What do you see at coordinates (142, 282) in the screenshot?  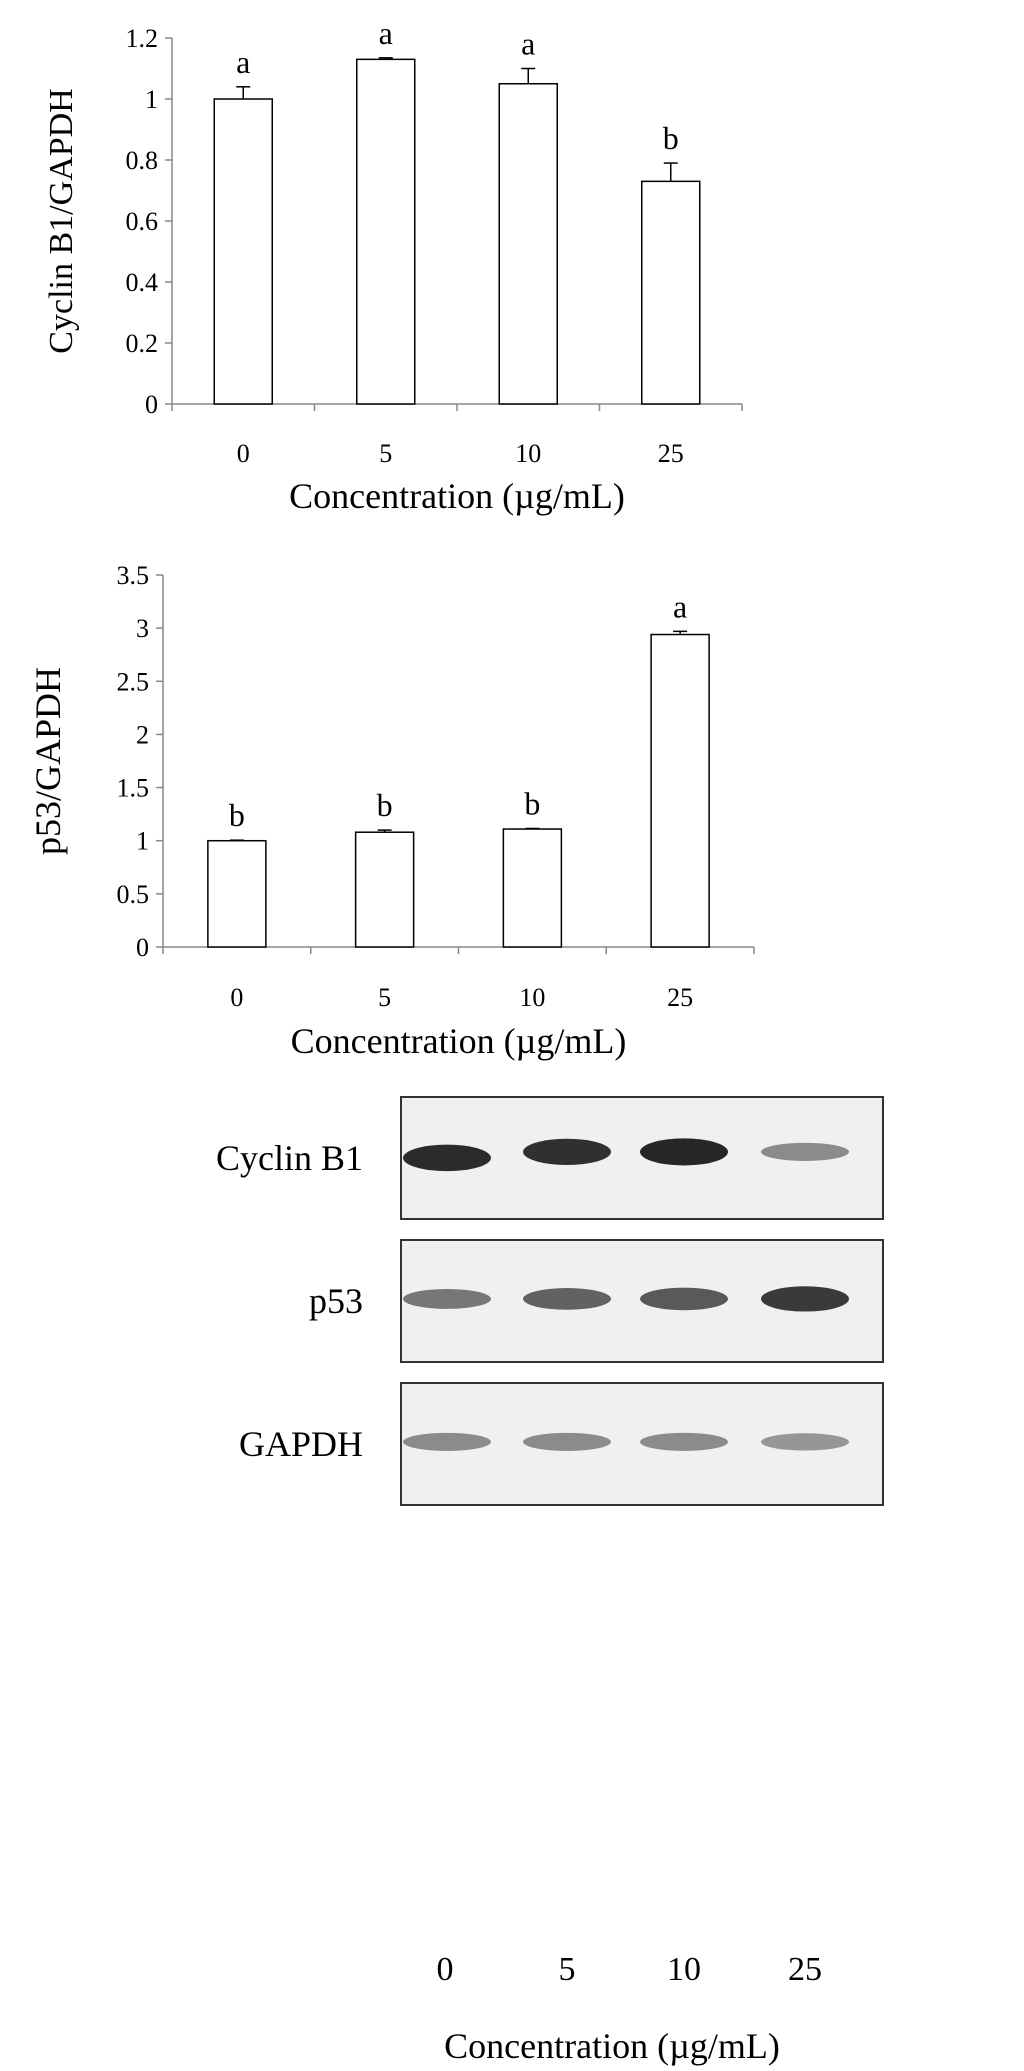 I see `y-tick-label: 0.4` at bounding box center [142, 282].